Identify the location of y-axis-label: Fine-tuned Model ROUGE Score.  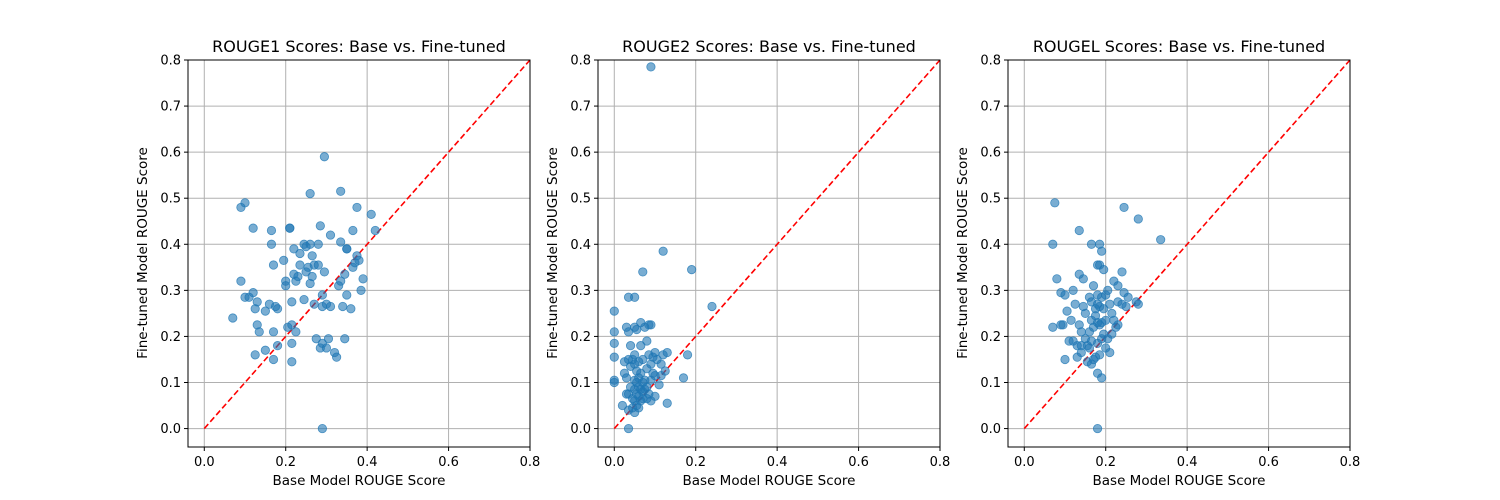
(553, 253).